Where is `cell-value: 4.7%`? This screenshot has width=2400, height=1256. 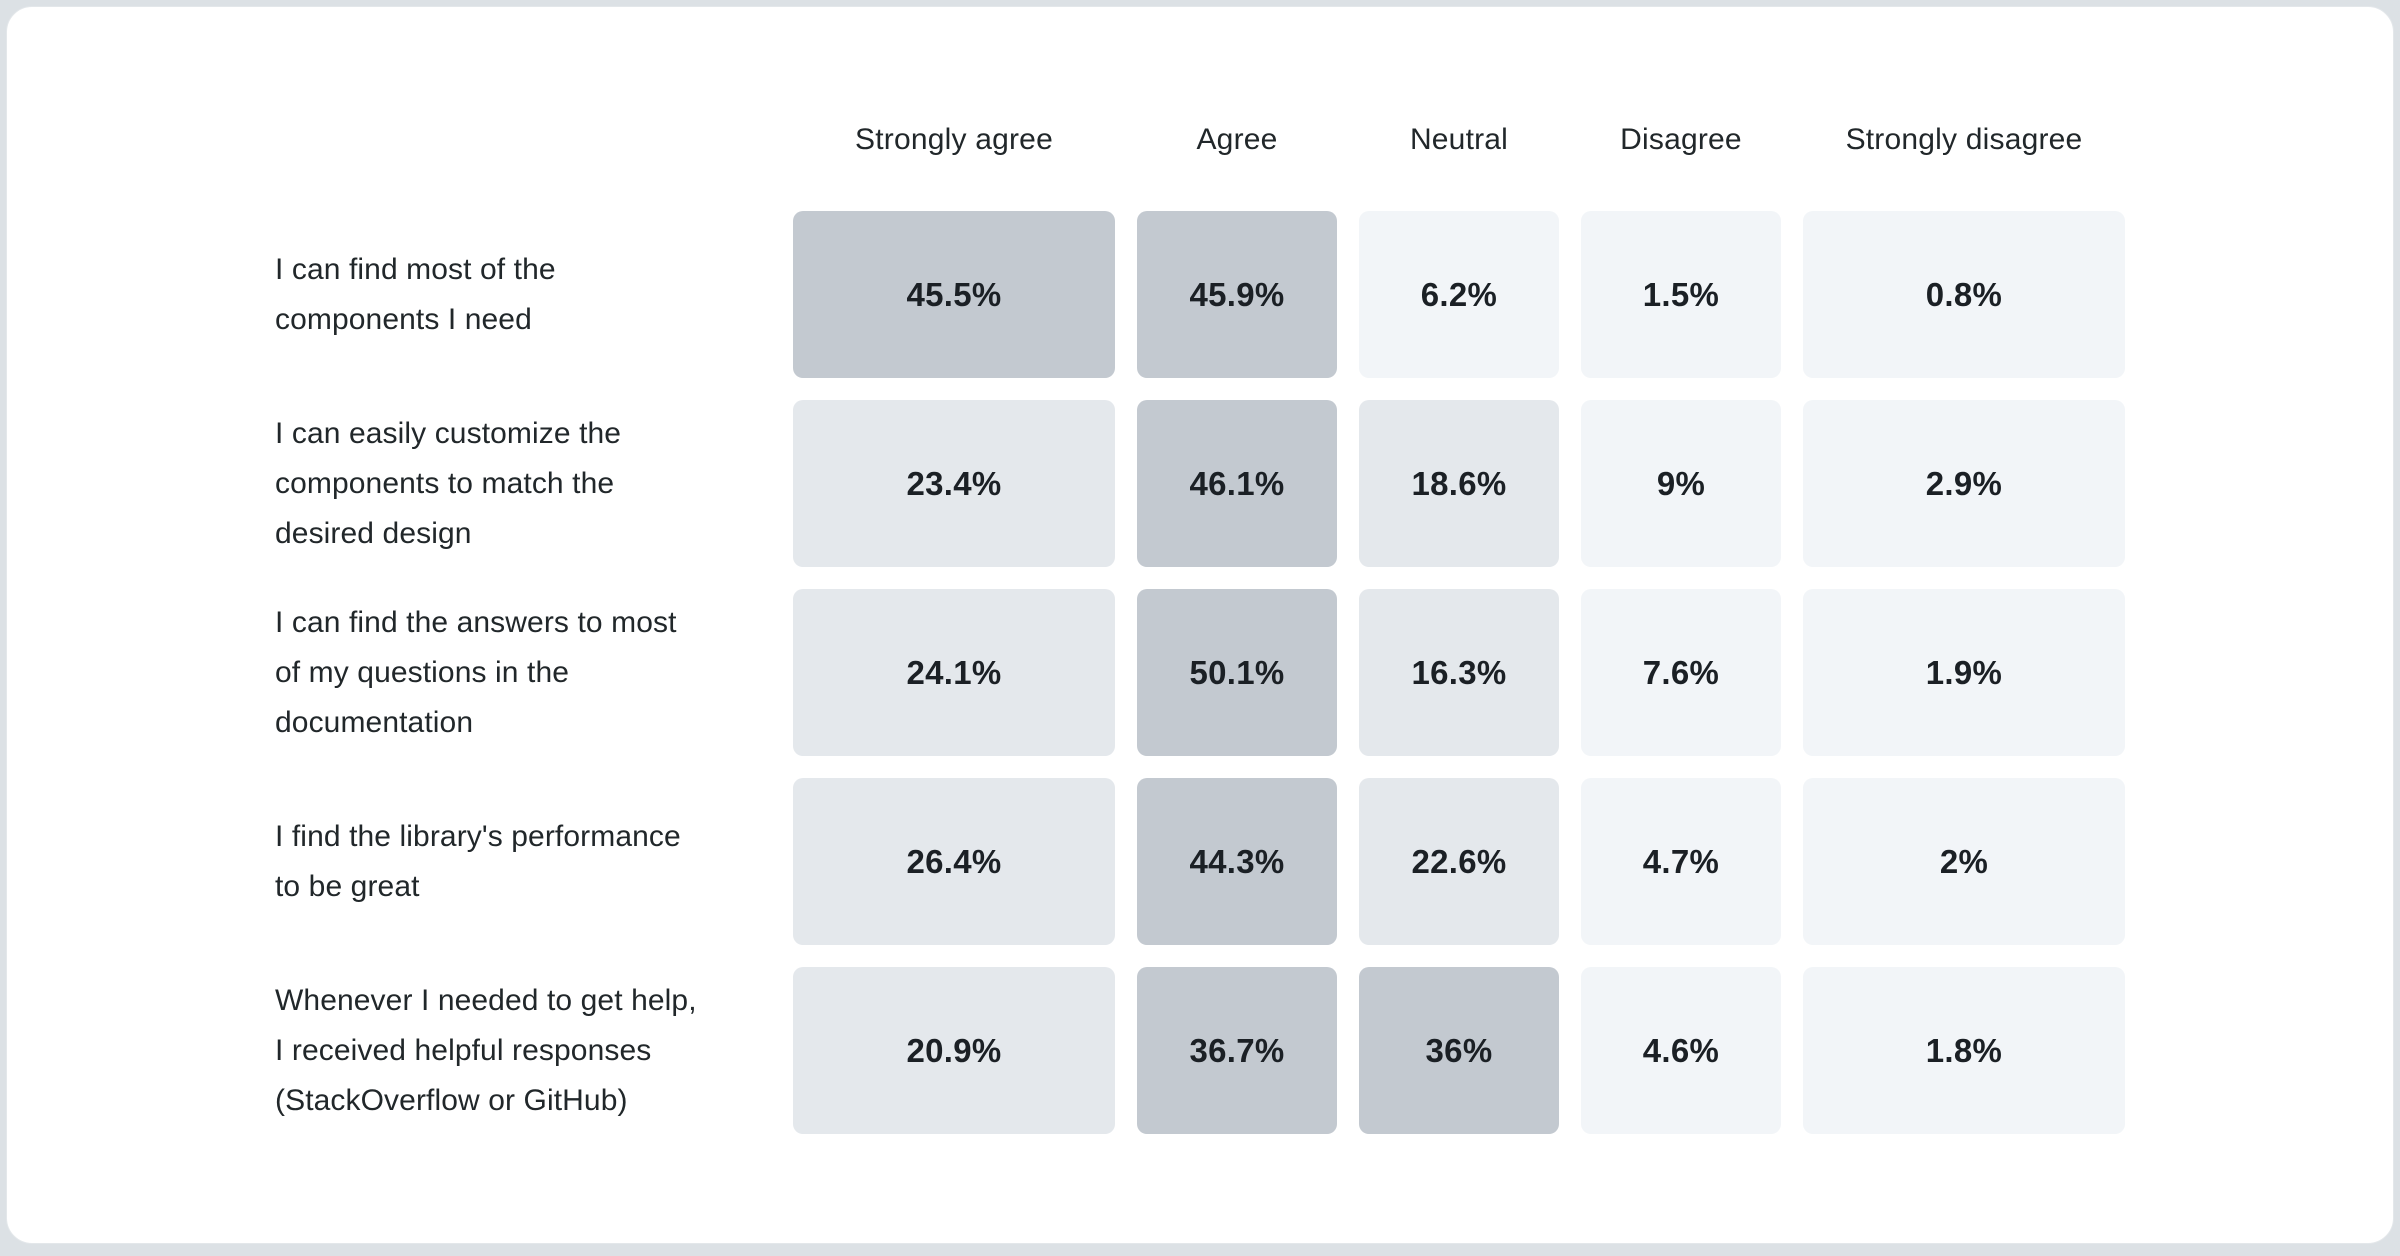 cell-value: 4.7% is located at coordinates (1681, 861).